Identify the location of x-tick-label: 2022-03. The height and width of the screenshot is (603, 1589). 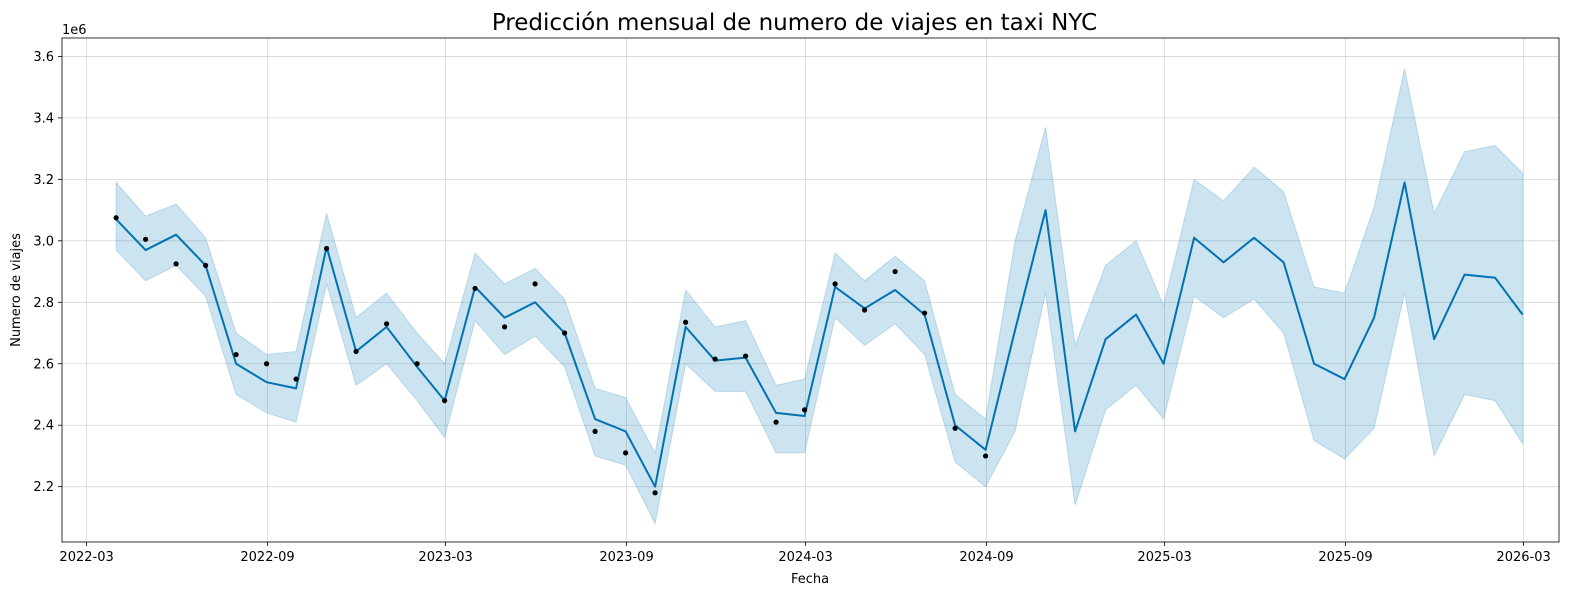
(86, 557).